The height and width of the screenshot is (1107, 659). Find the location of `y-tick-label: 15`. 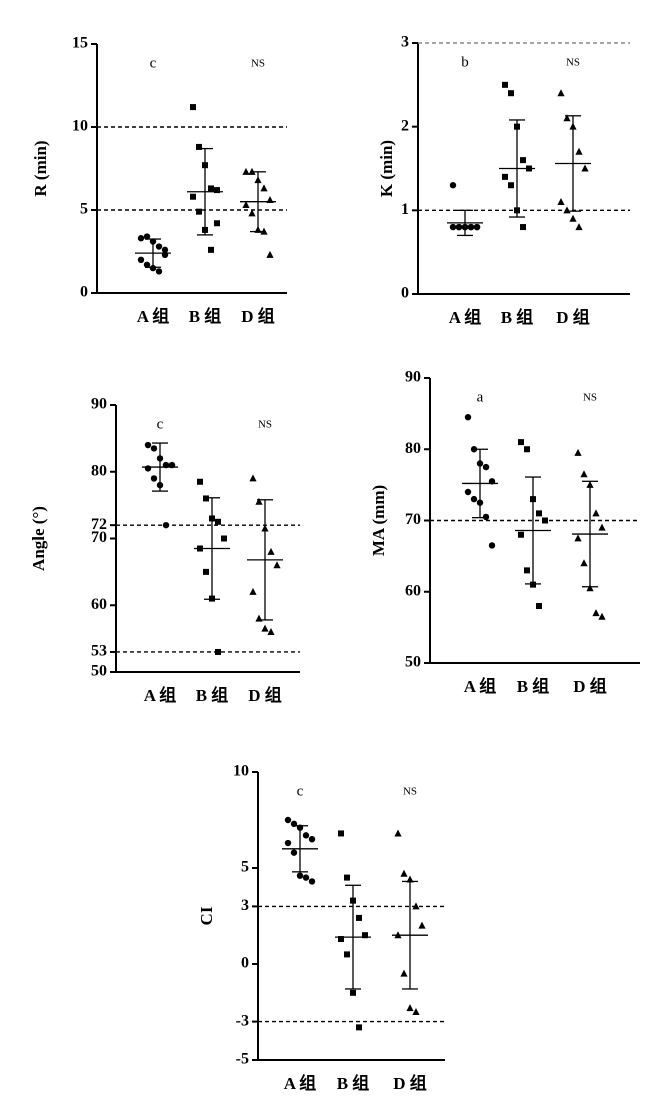

y-tick-label: 15 is located at coordinates (80, 43).